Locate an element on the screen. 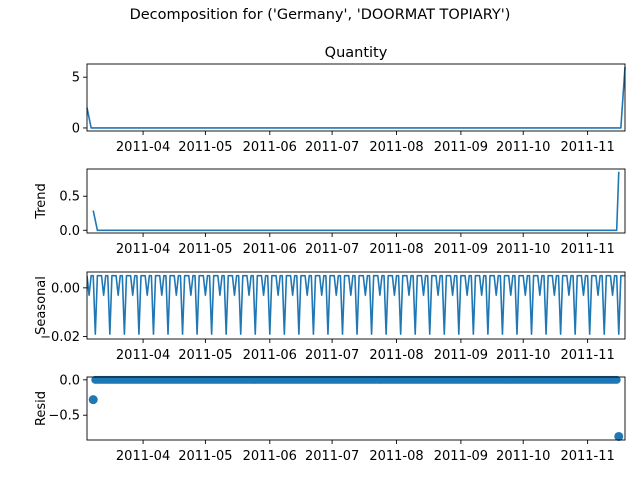 The image size is (640, 480). y-tick-label: −0.02 is located at coordinates (60, 337).